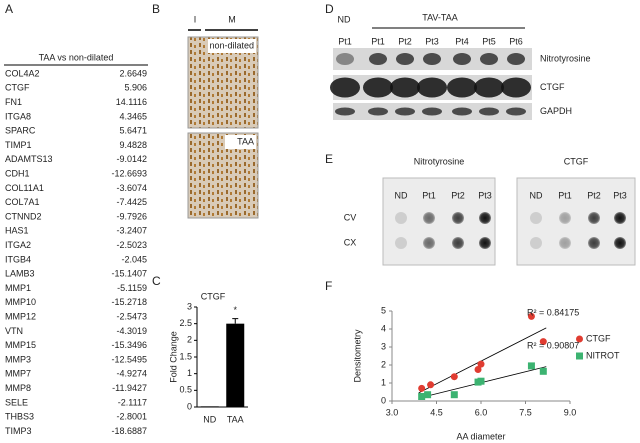 The width and height of the screenshot is (640, 443). What do you see at coordinates (620, 195) in the screenshot?
I see `column-label: Pt3` at bounding box center [620, 195].